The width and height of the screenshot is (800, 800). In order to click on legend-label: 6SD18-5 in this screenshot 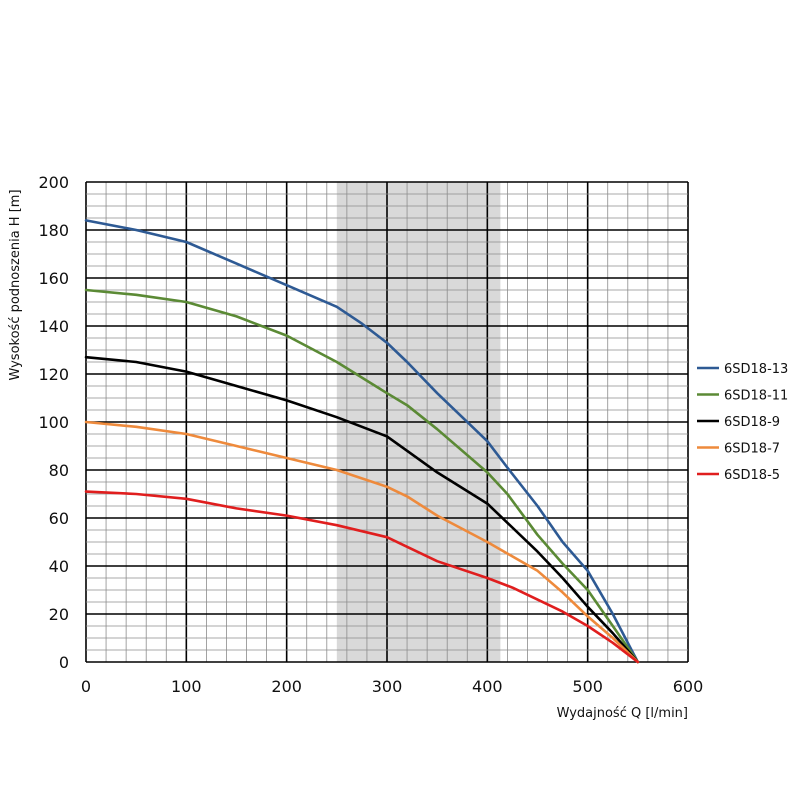, I will do `click(752, 475)`.